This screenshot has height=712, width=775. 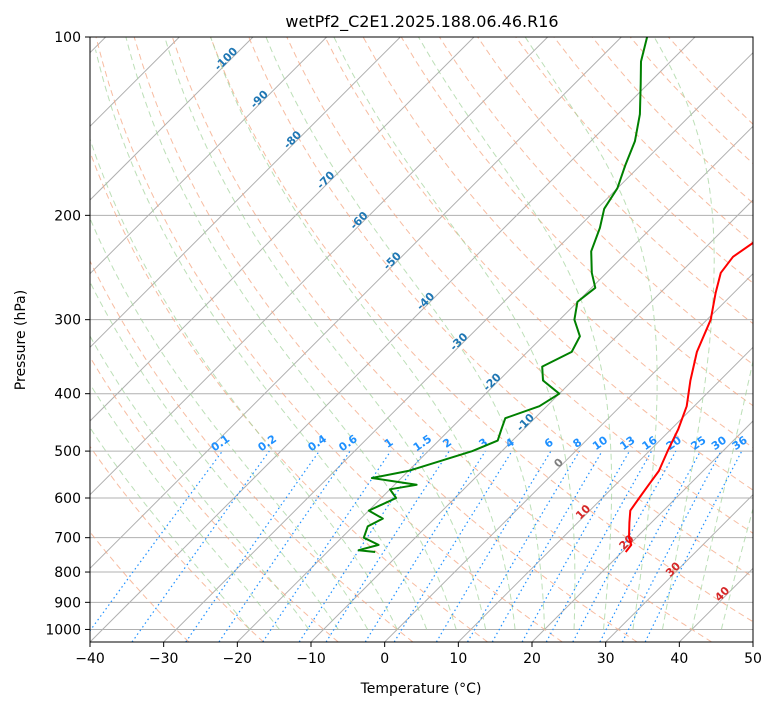 I want to click on y-tick-label: 700, so click(x=67, y=539).